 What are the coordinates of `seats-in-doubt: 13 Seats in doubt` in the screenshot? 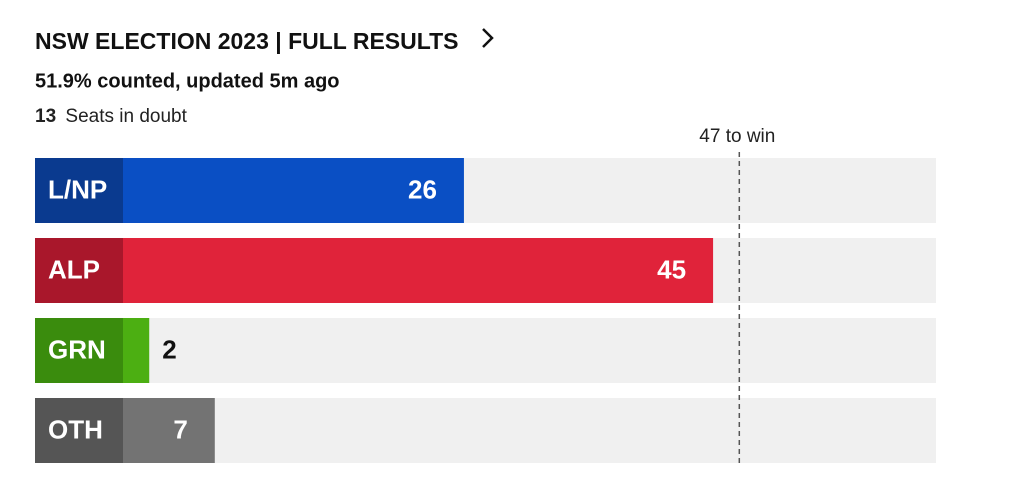 It's located at (111, 116).